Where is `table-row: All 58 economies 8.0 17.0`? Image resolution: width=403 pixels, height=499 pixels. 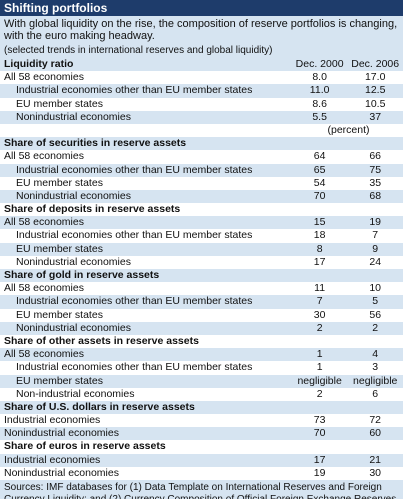
table-row: All 58 economies 8.0 17.0 is located at coordinates (201, 78).